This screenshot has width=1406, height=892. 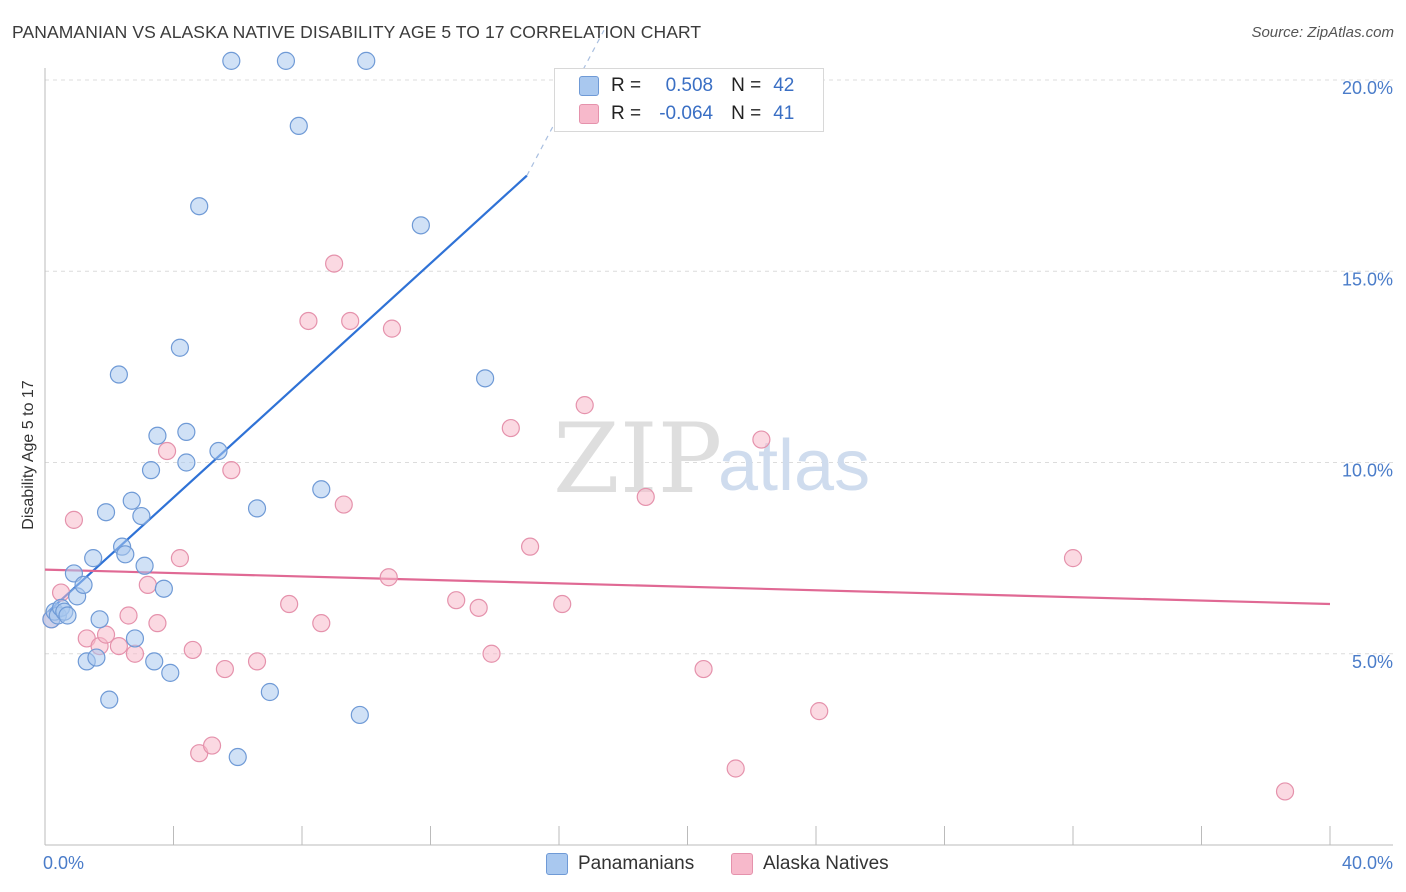 I want to click on legend-n-value: 41, so click(x=784, y=113).